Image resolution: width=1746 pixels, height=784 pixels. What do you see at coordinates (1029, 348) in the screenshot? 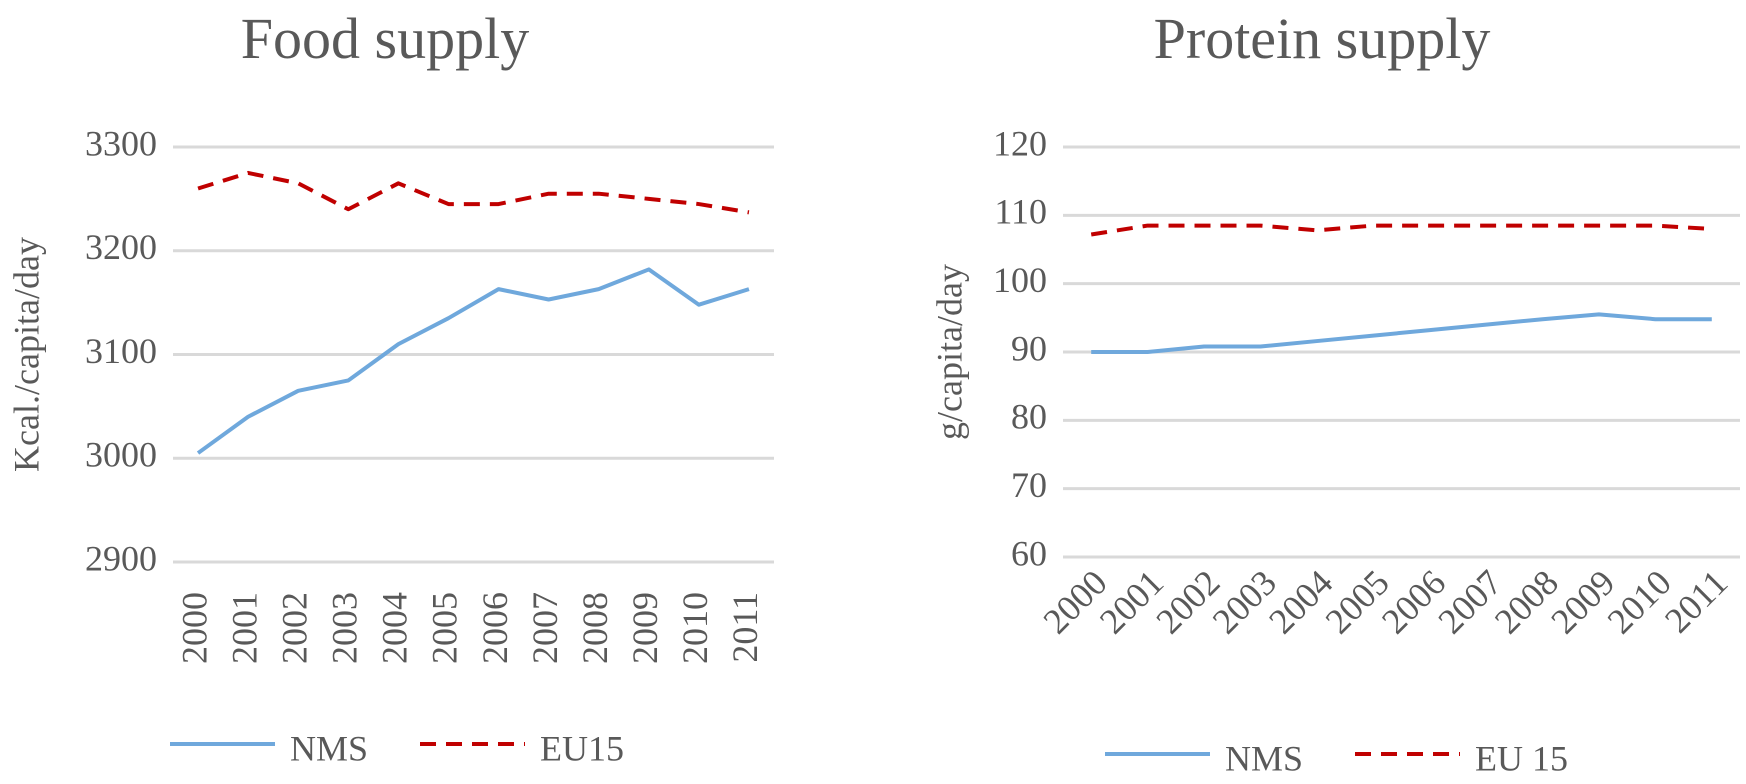
I see `y-tick-label: 90` at bounding box center [1029, 348].